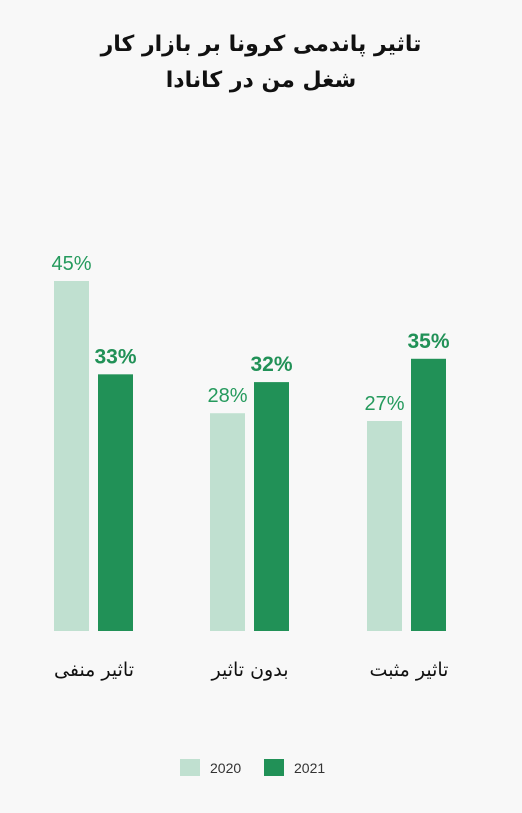 The image size is (522, 813). I want to click on legend-swatch-2020, so click(190, 767).